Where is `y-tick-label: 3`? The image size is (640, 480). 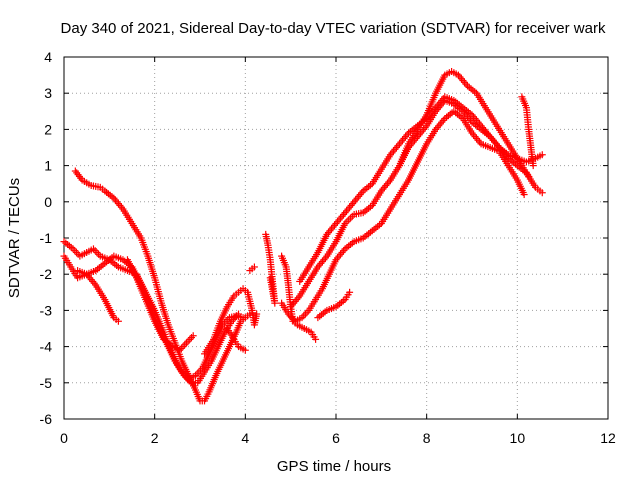
y-tick-label: 3 is located at coordinates (48, 93).